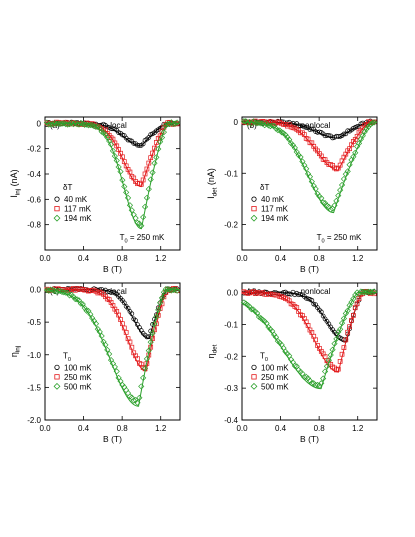 The width and height of the screenshot is (415, 537). What do you see at coordinates (320, 428) in the screenshot?
I see `x-tick-label: 0.8` at bounding box center [320, 428].